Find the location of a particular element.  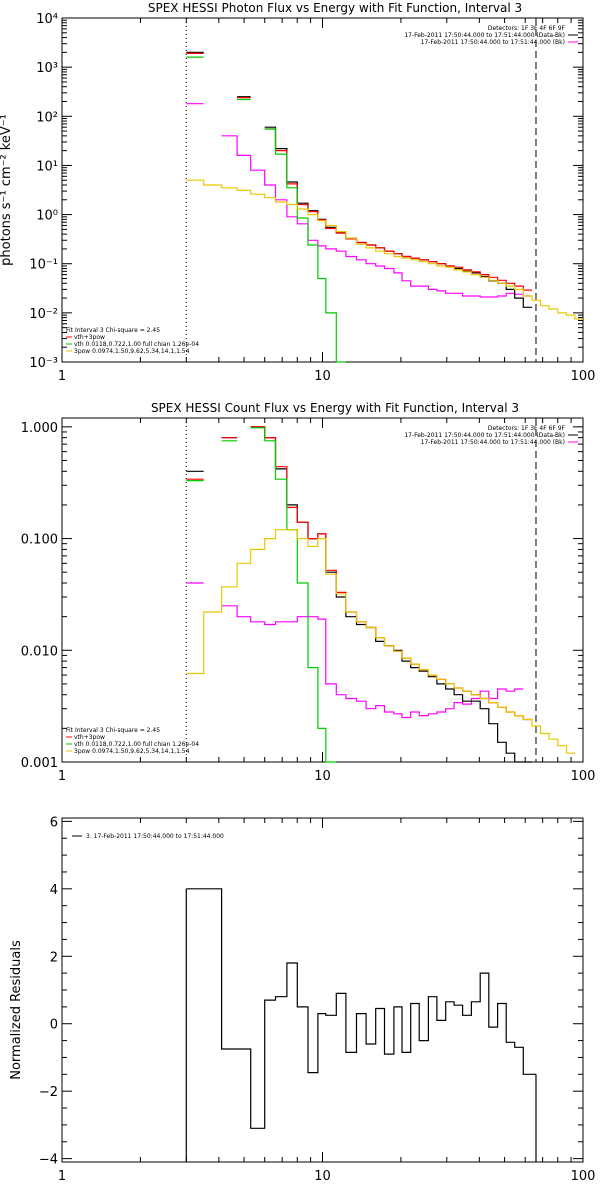

y-tick-label: 10¹ is located at coordinates (47, 166).